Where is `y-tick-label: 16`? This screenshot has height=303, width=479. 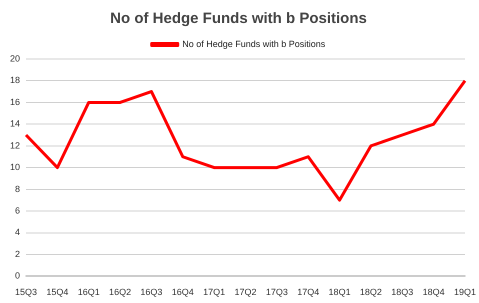
y-tick-label: 16 is located at coordinates (15, 101).